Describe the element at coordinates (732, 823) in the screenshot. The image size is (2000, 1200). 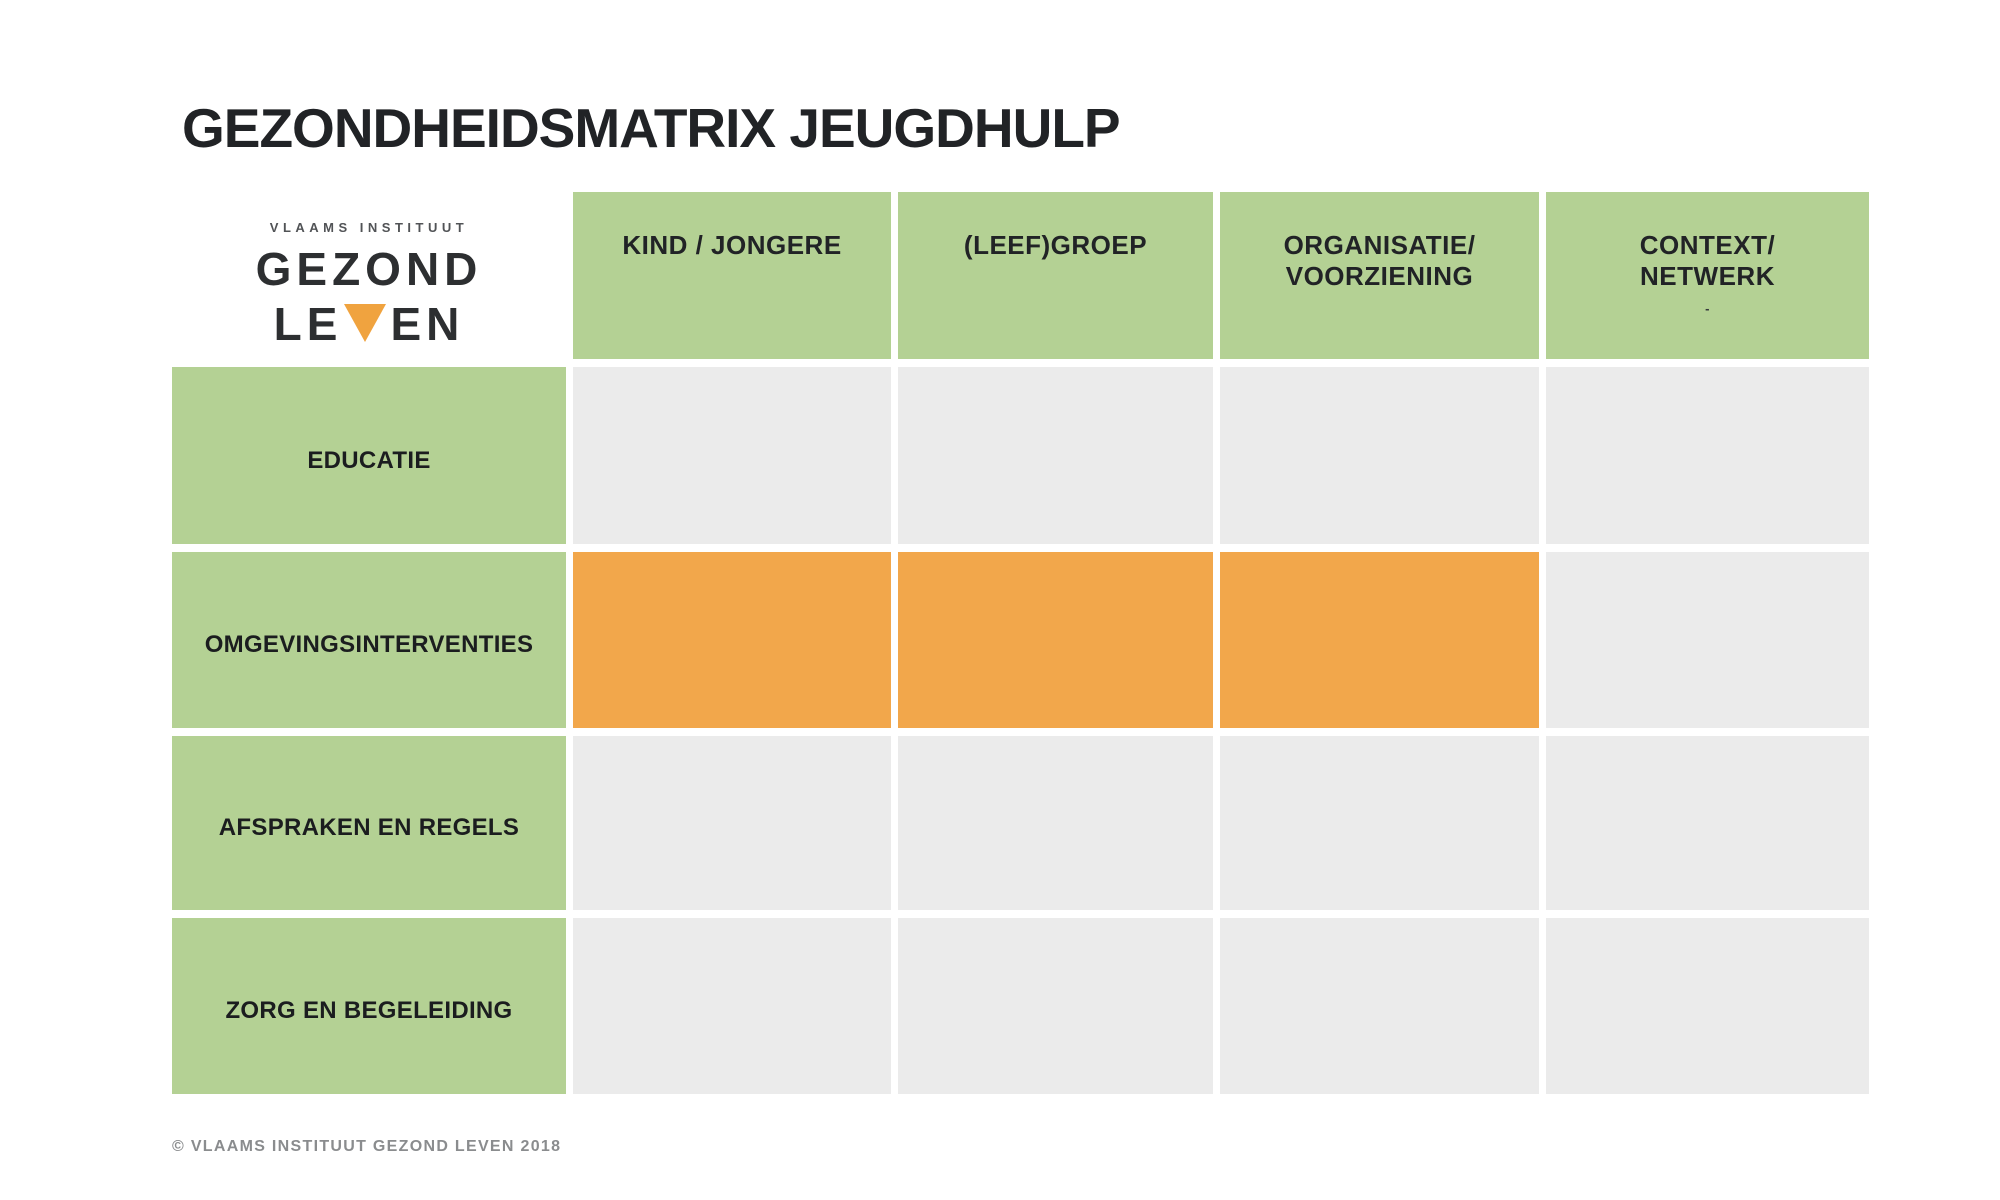
I see `matrix-cell-afspraken-kind-jongere` at that location.